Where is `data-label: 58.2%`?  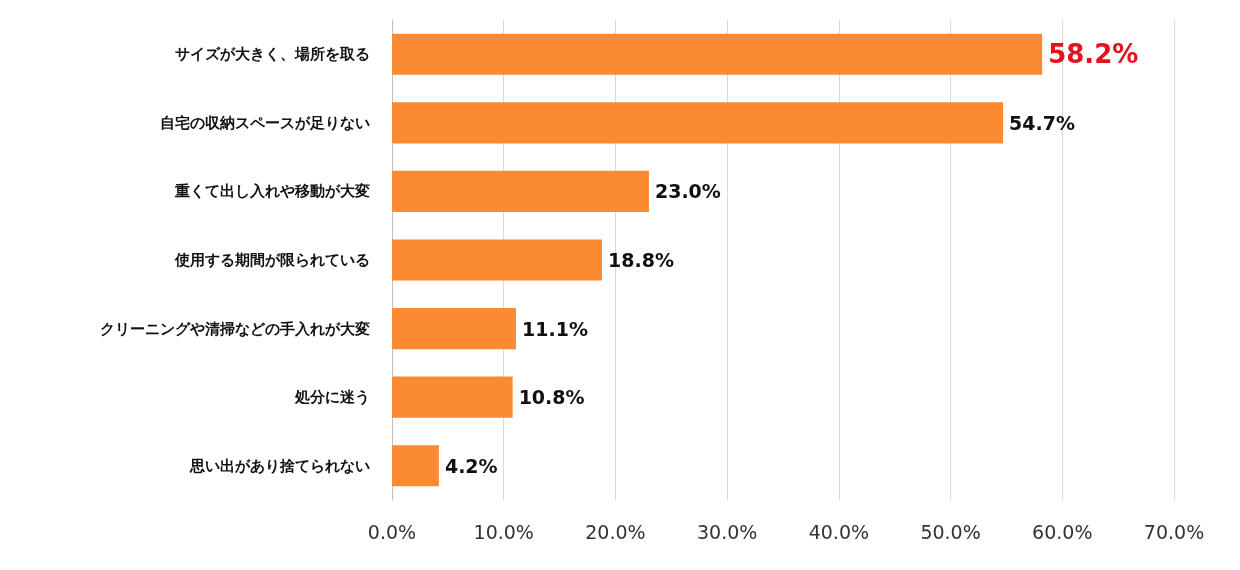
data-label: 58.2% is located at coordinates (1093, 54).